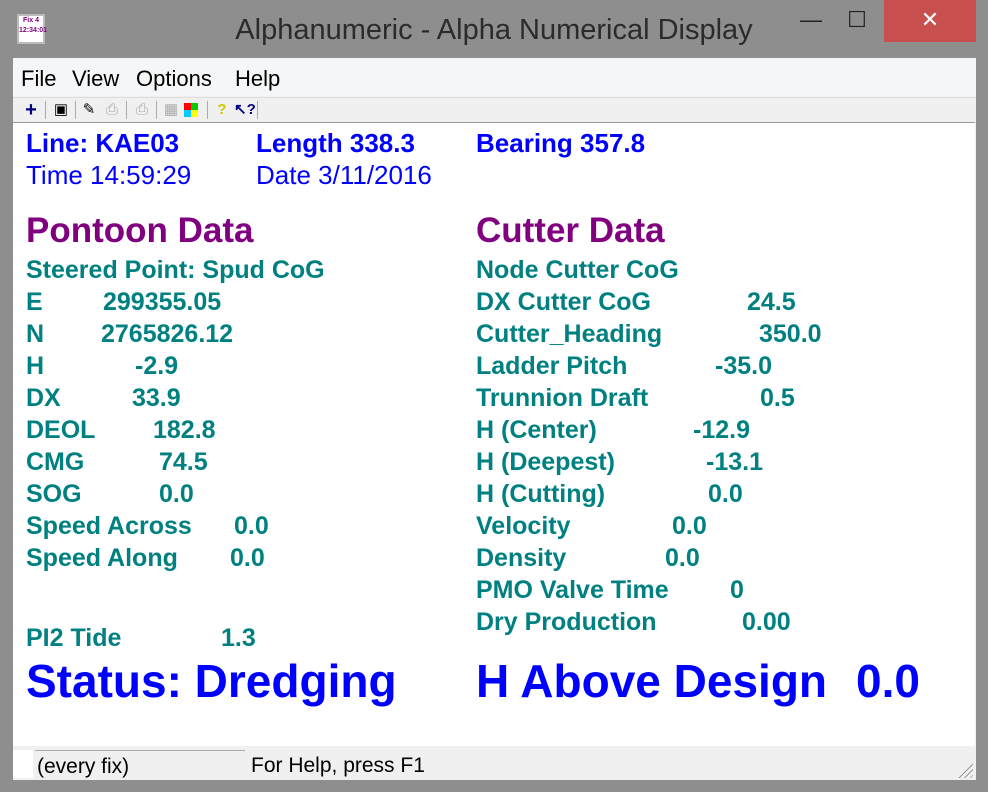 The width and height of the screenshot is (988, 792). Describe the element at coordinates (111, 109) in the screenshot. I see `print-icon: ⎙` at that location.